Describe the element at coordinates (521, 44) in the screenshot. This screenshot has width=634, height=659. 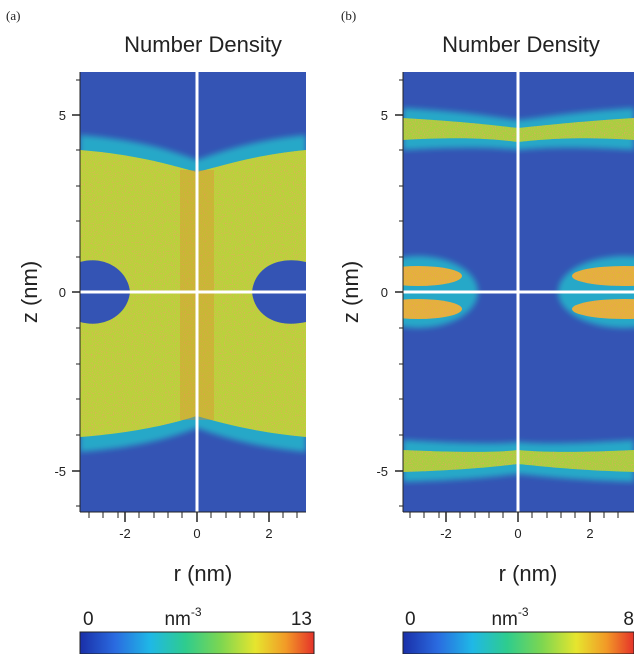
I see `panel-b-title: Number Density` at that location.